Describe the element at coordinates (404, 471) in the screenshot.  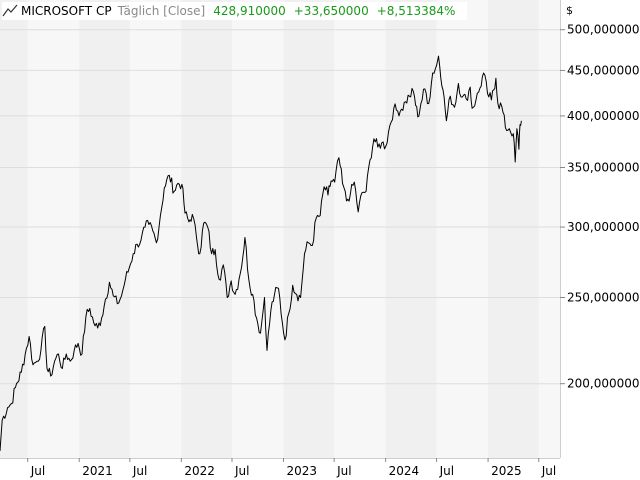
I see `x-tick-label: 2024` at that location.